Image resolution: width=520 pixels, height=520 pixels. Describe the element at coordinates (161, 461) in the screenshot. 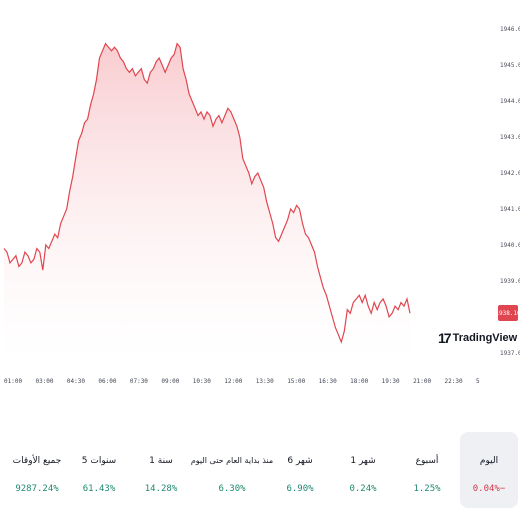

I see `perf-label: 1 سنة` at that location.